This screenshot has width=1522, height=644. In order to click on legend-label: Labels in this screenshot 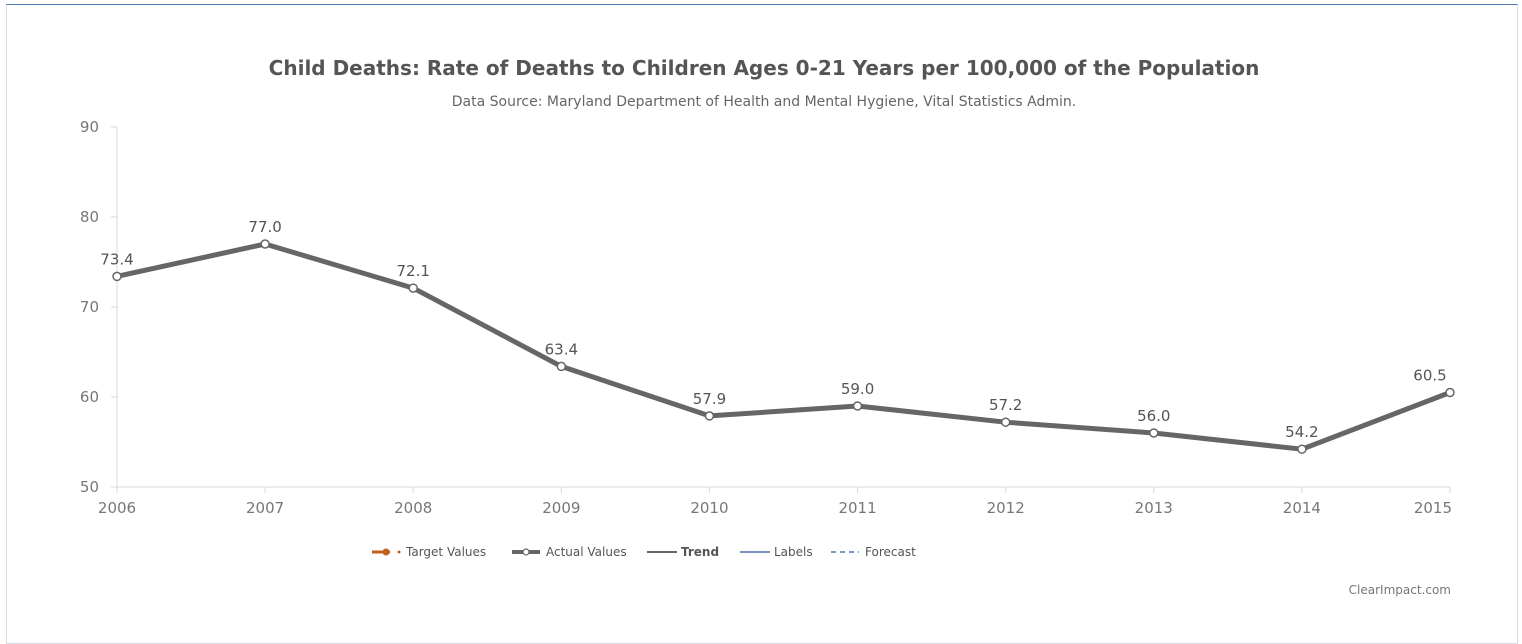, I will do `click(793, 552)`.